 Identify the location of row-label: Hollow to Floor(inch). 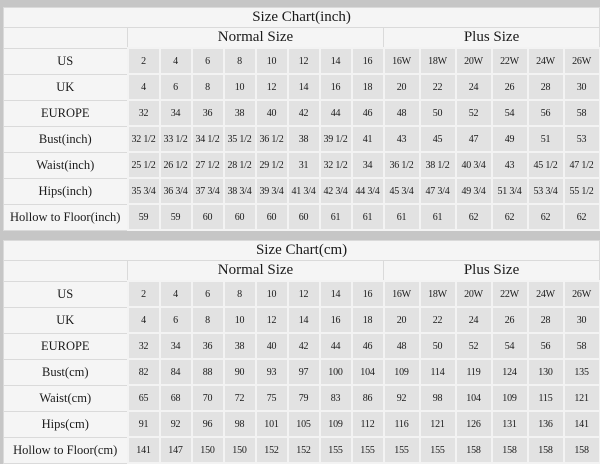
(65, 217).